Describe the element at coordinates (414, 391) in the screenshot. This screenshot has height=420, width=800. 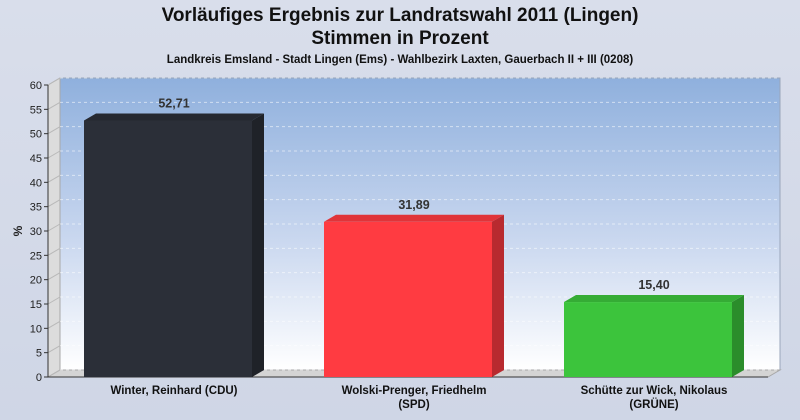
I see `x-tick-label: Wolski-Prenger, Friedhelm` at that location.